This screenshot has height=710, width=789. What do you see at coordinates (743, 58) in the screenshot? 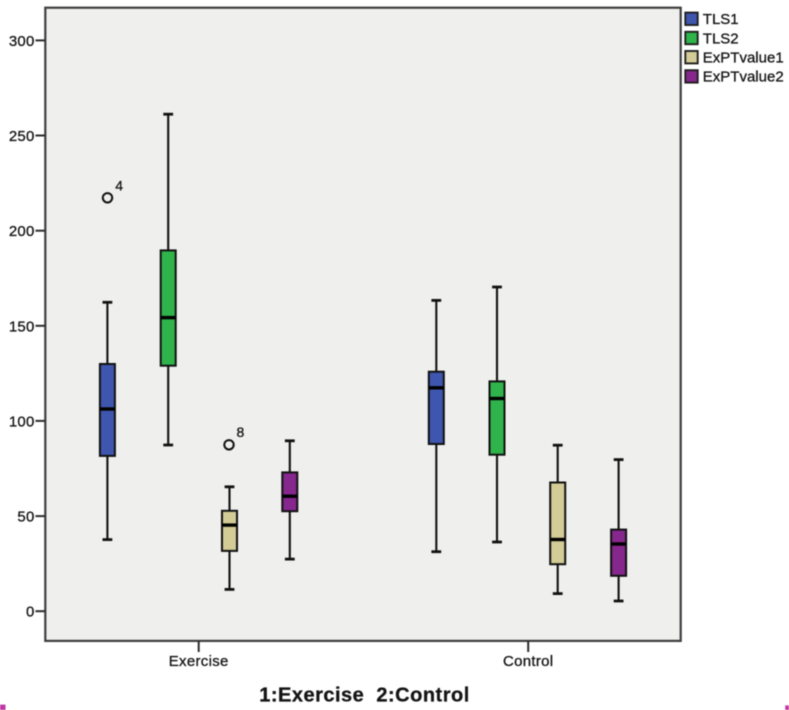
I see `svg-text: ExPTvalue1` at bounding box center [743, 58].